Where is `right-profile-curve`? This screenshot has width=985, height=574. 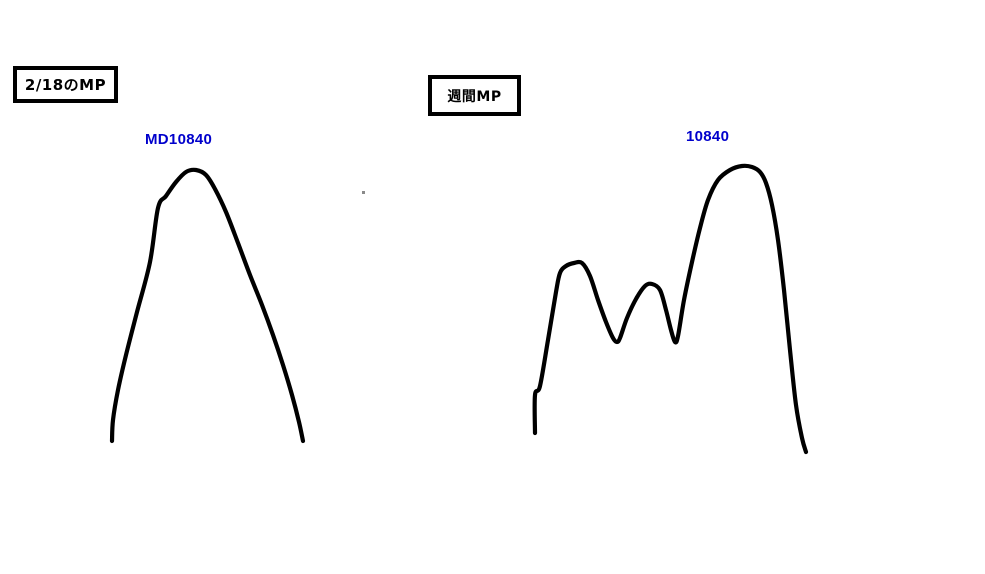
right-profile-curve is located at coordinates (670, 309).